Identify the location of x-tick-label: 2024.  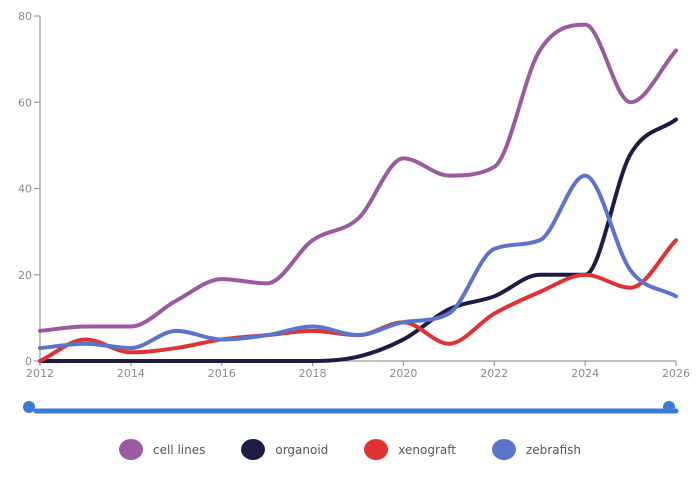
(585, 373).